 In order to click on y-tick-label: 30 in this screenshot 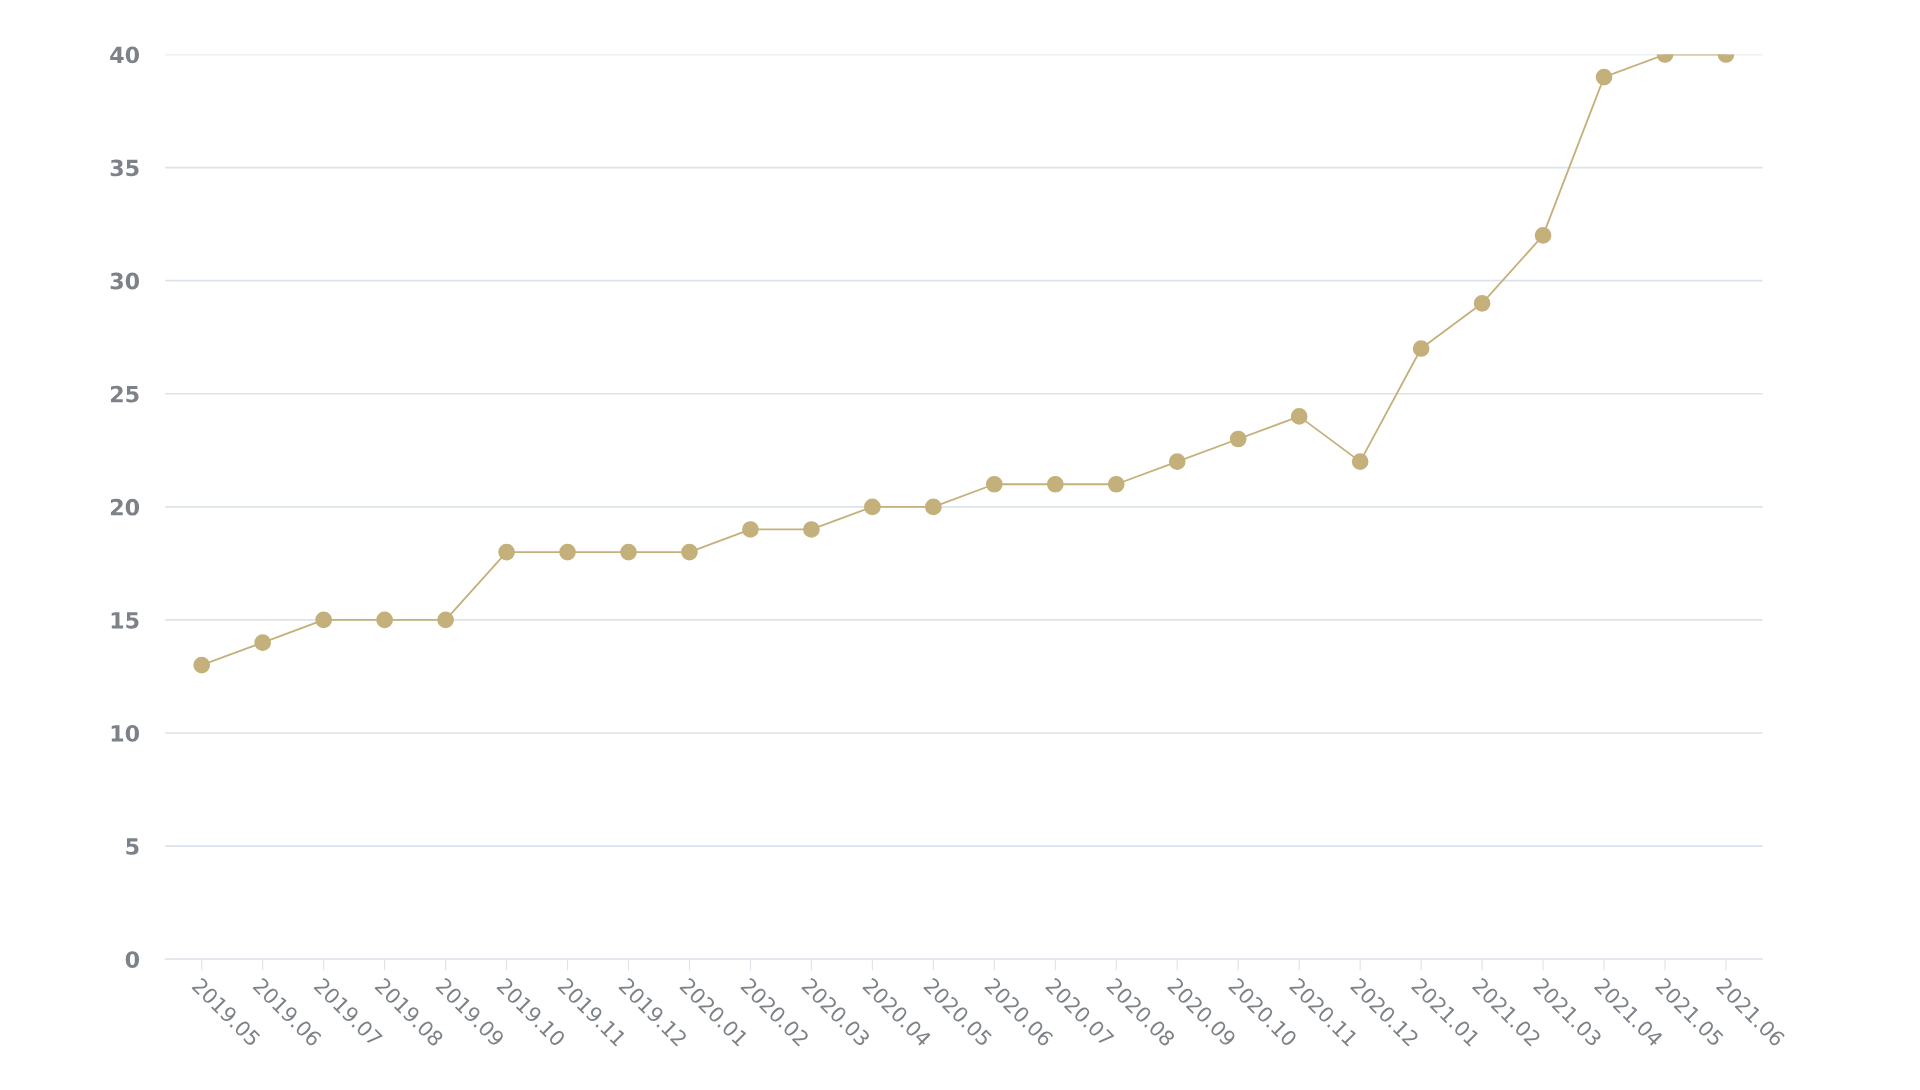, I will do `click(125, 281)`.